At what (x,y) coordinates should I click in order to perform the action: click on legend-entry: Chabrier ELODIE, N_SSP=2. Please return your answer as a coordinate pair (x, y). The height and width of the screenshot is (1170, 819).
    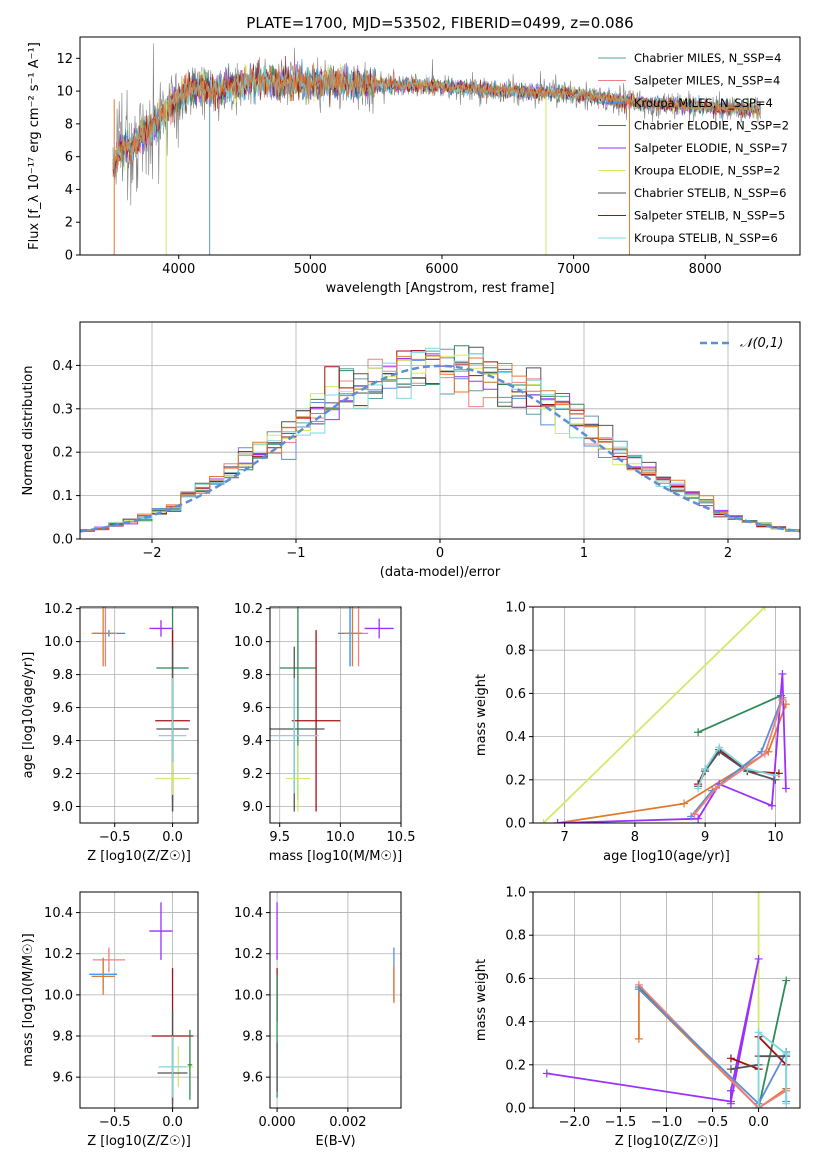
    Looking at the image, I should click on (711, 126).